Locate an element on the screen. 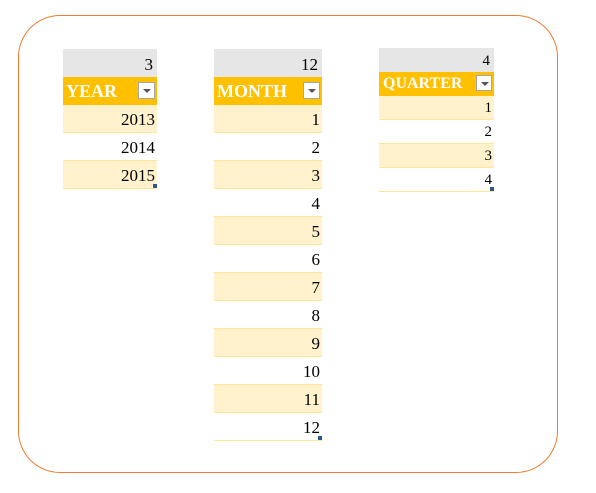  quarter-count-cell: 4 is located at coordinates (436, 60).